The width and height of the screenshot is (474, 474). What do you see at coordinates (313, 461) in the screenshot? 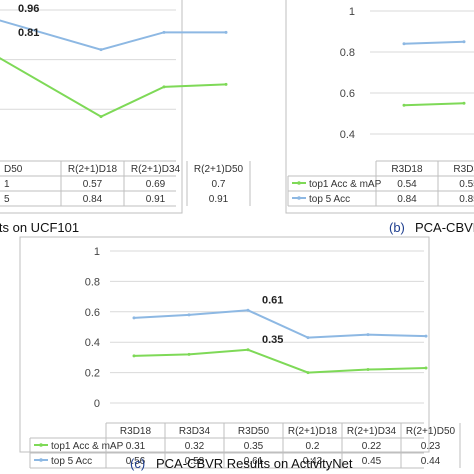
I see `table-cell: 0.43` at bounding box center [313, 461].